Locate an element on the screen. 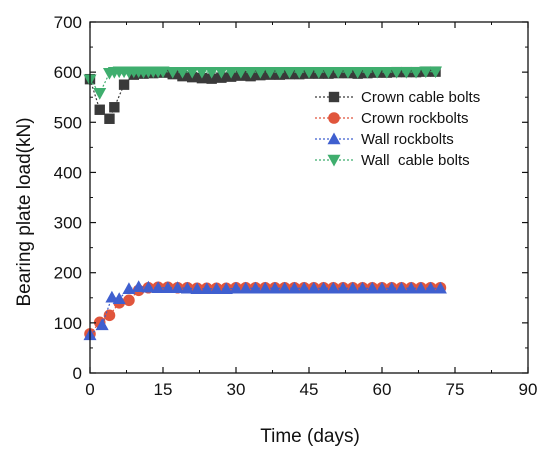  series-line is located at coordinates (262, 83).